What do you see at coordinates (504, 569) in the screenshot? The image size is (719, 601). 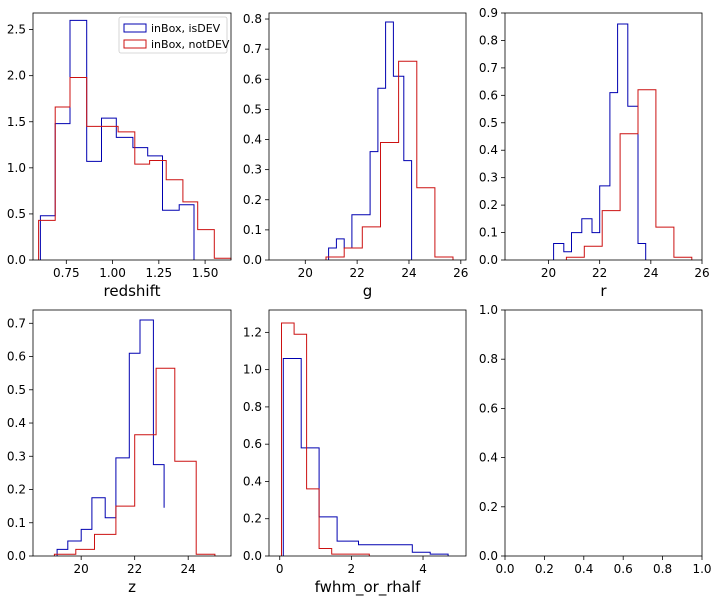 I see `x-tick-label: 0.0` at bounding box center [504, 569].